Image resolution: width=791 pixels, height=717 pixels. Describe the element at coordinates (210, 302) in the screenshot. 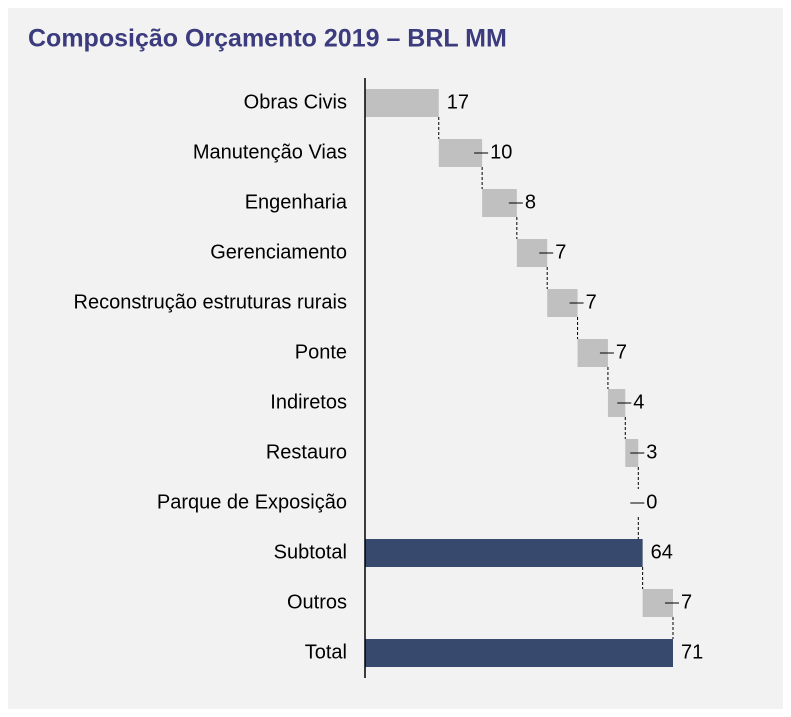

I see `category-label: Reconstrução estruturas rurais` at that location.